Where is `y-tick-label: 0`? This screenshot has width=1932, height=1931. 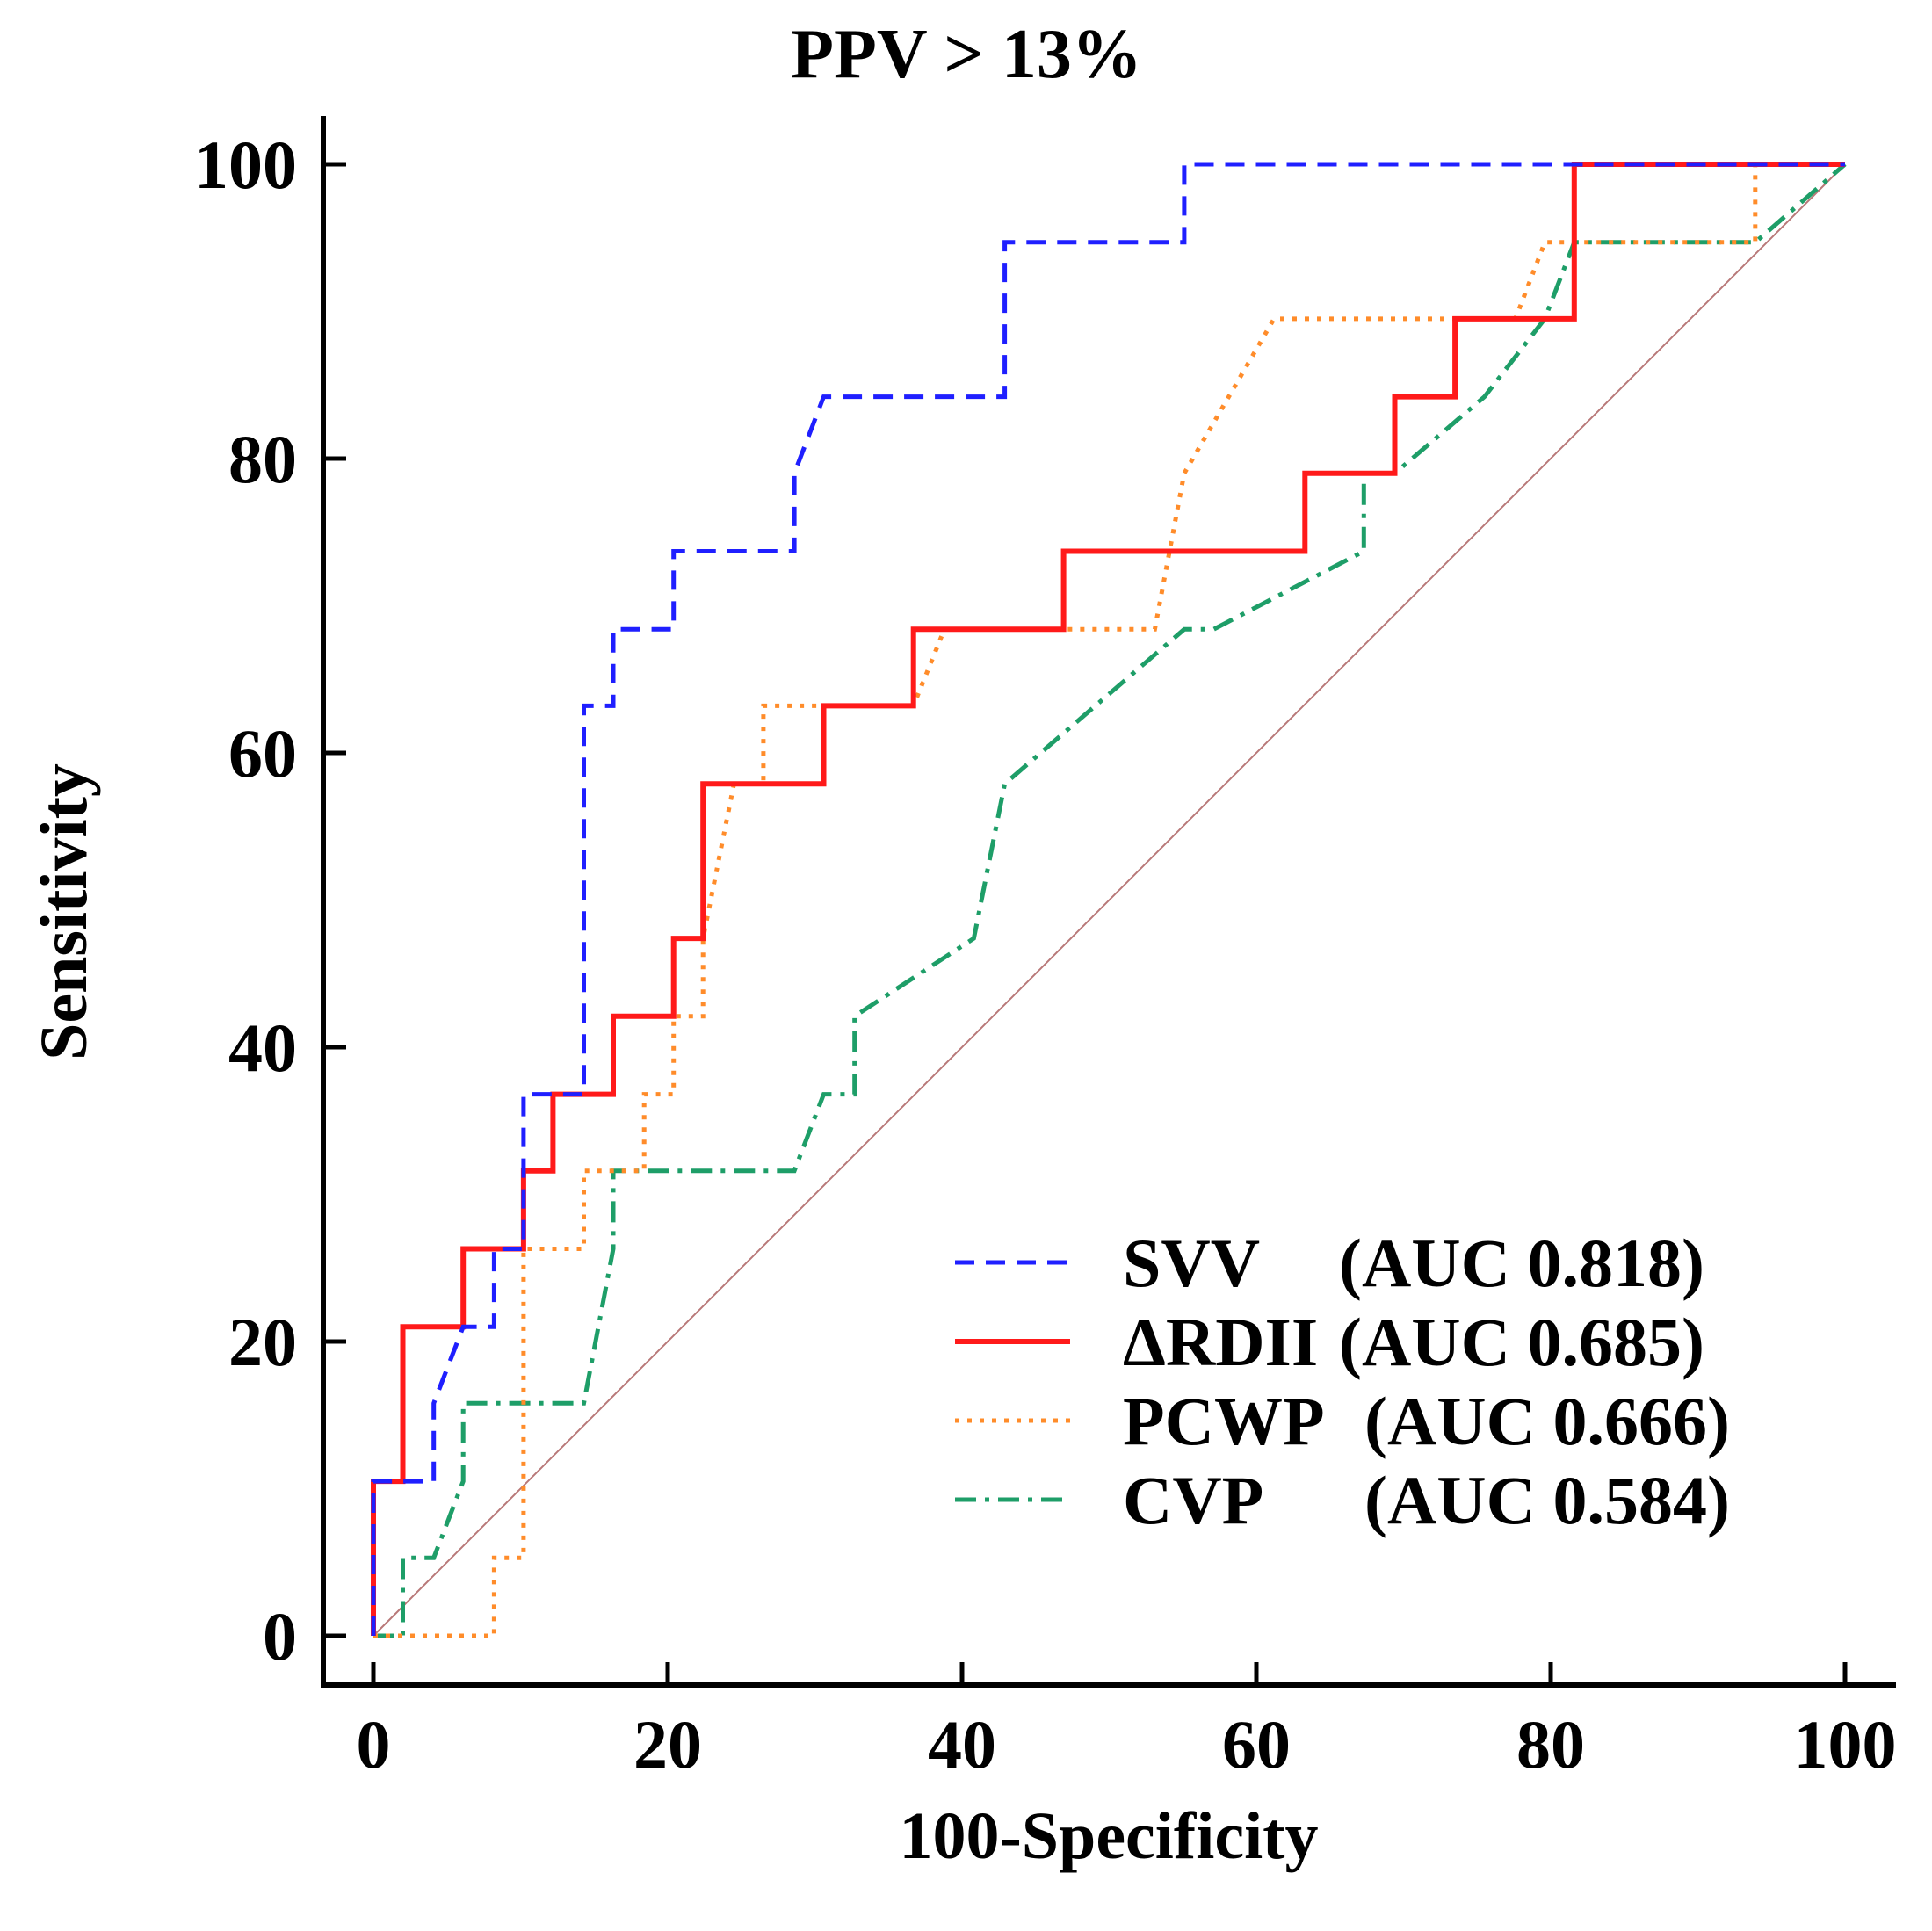
y-tick-label: 0 is located at coordinates (280, 1636).